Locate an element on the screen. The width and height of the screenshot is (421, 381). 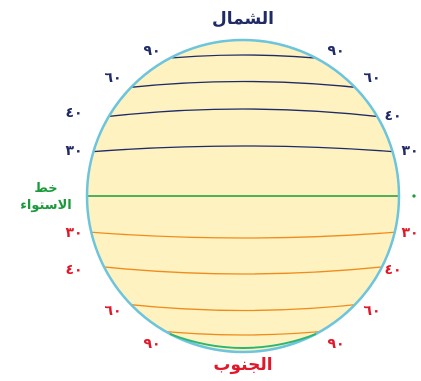
south-label: الجنوب is located at coordinates (242, 365).